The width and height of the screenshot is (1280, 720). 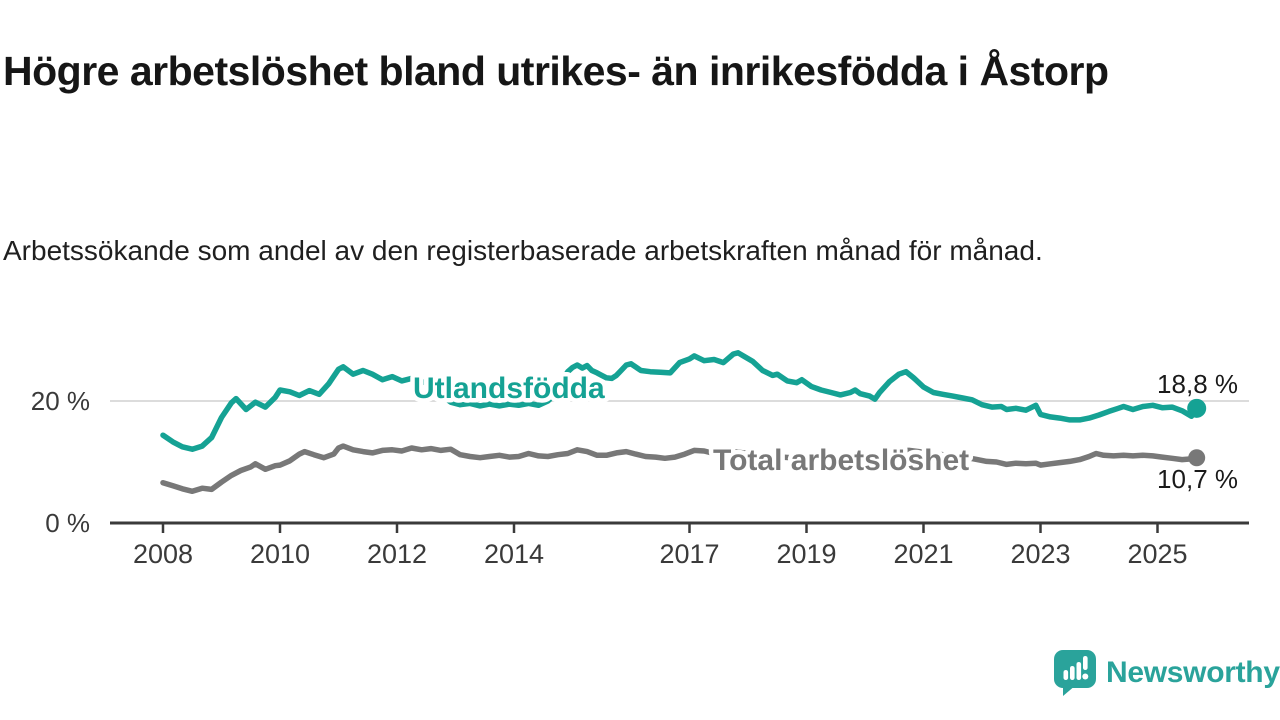 I want to click on series-label-total-arbetsloshet: Total arbetslöshet, so click(x=841, y=460).